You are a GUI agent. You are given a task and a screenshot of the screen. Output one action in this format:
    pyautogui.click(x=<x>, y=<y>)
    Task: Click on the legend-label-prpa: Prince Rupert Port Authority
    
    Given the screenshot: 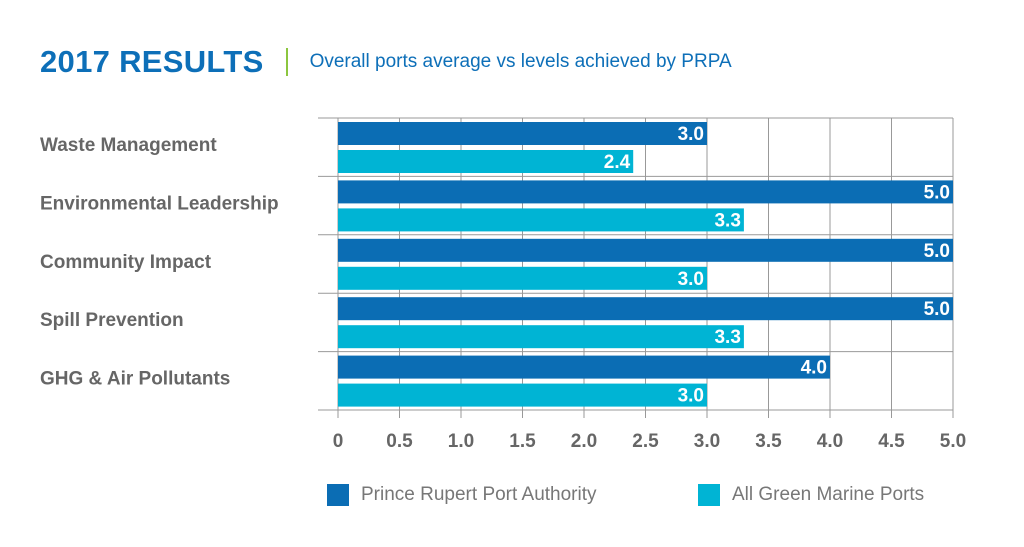 What is the action you would take?
    pyautogui.click(x=479, y=494)
    